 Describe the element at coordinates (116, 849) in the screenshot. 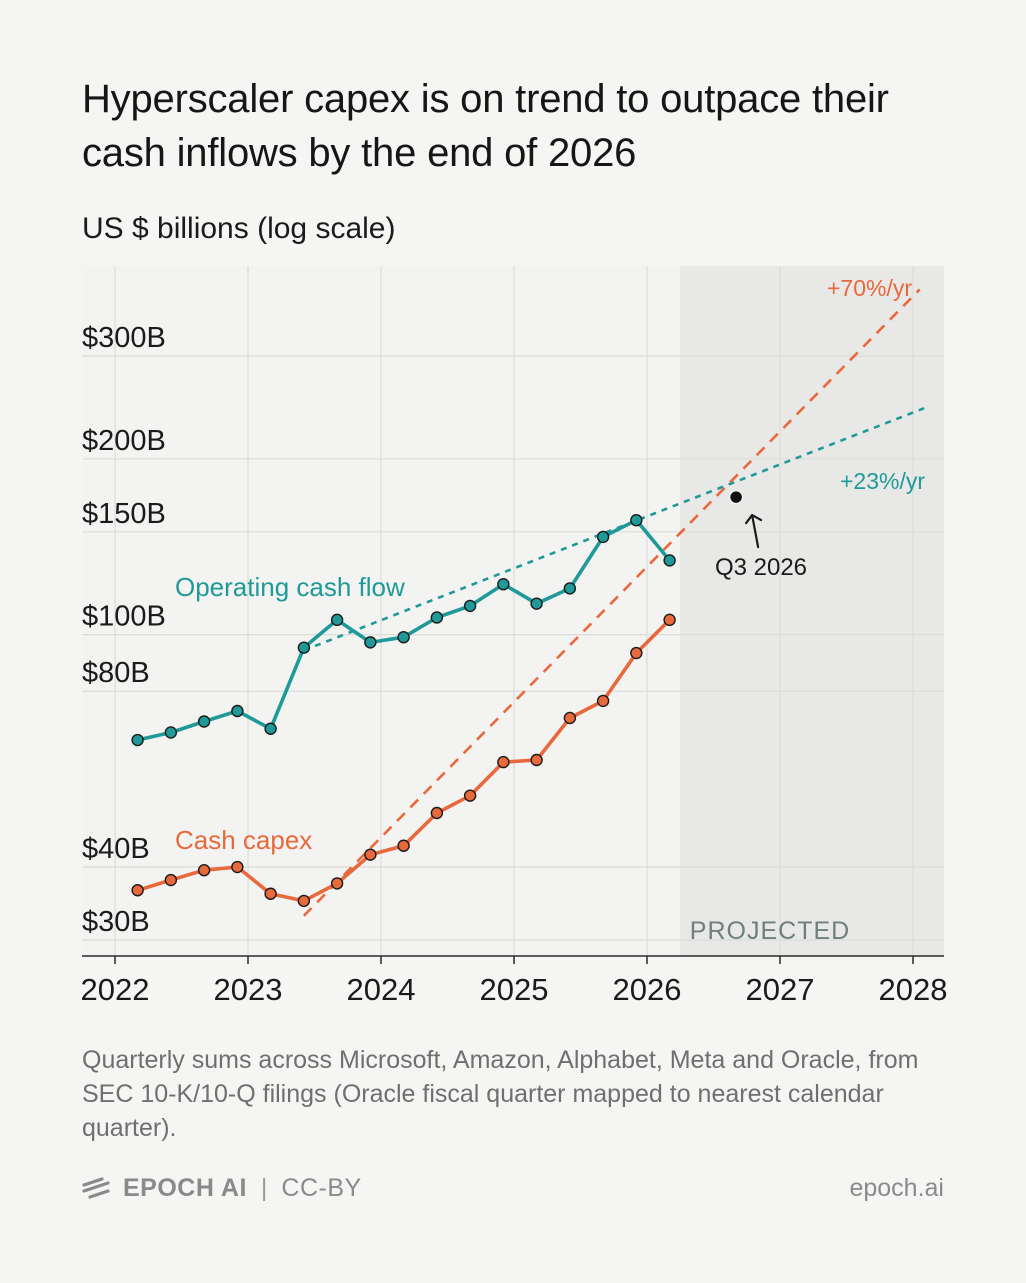

I see `y-tick-label: $40B` at that location.